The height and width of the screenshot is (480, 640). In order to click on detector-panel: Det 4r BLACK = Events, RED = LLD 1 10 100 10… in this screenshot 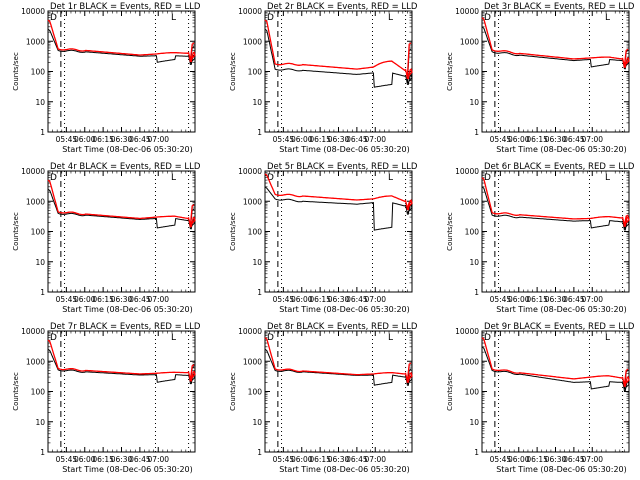, I will do `click(106, 238)`.